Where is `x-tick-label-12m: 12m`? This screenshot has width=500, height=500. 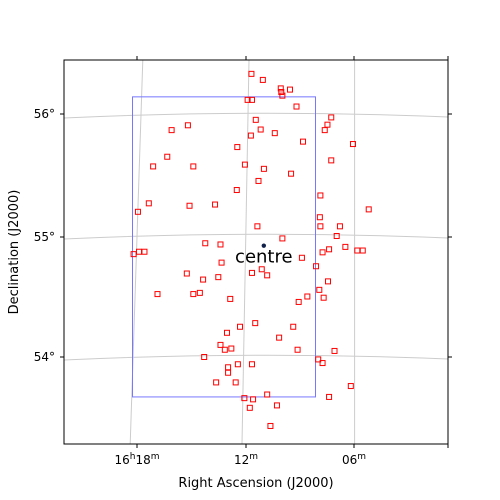
x-tick-label-12m: 12m is located at coordinates (246, 459).